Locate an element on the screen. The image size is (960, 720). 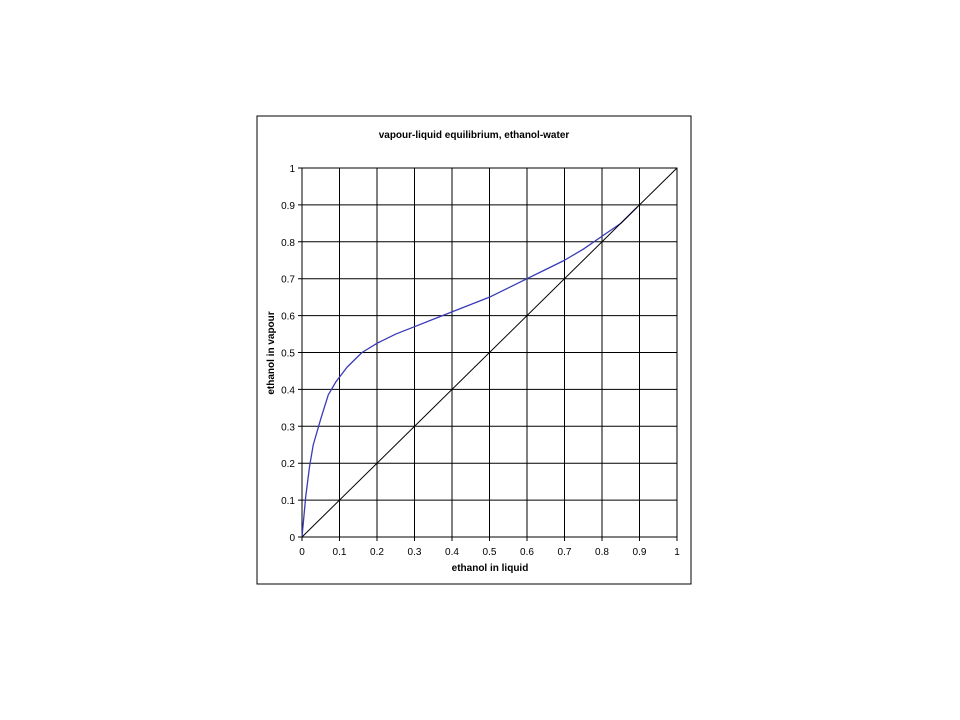
y-tick-label: 0.6 is located at coordinates (288, 317).